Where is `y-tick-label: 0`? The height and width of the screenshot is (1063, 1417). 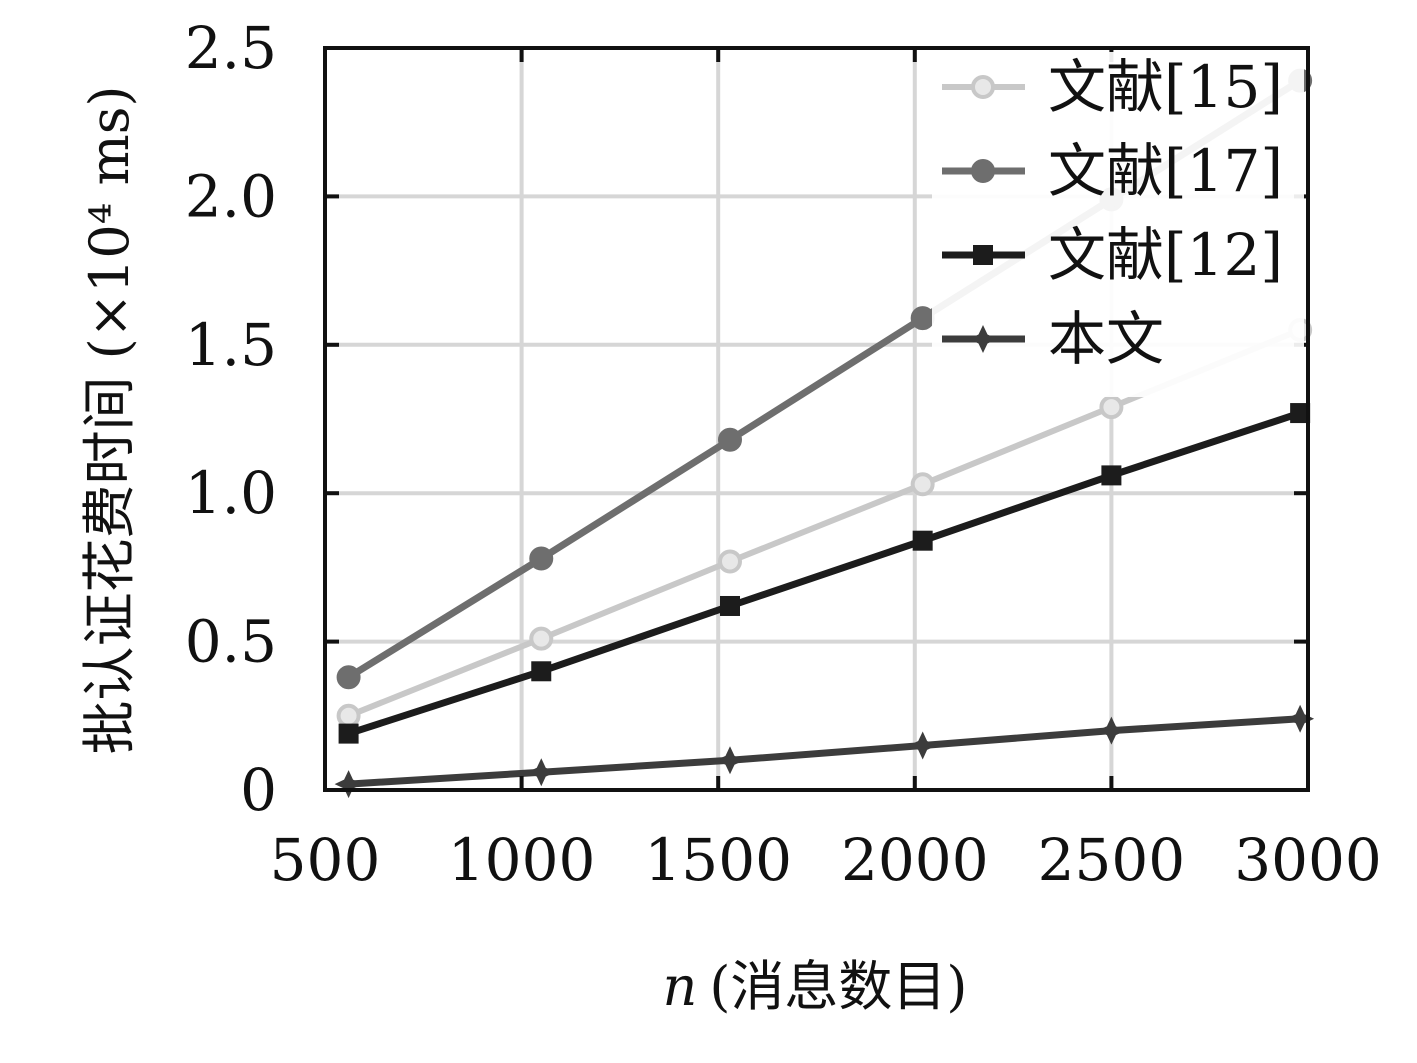 y-tick-label: 0 is located at coordinates (258, 790).